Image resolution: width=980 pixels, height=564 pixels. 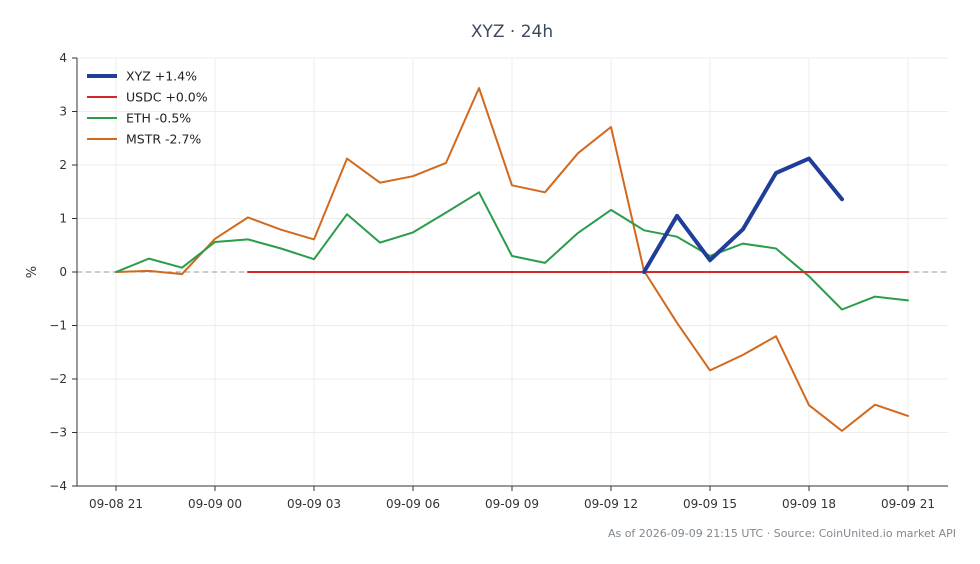 What do you see at coordinates (63, 165) in the screenshot?
I see `y-tick-label: 2` at bounding box center [63, 165].